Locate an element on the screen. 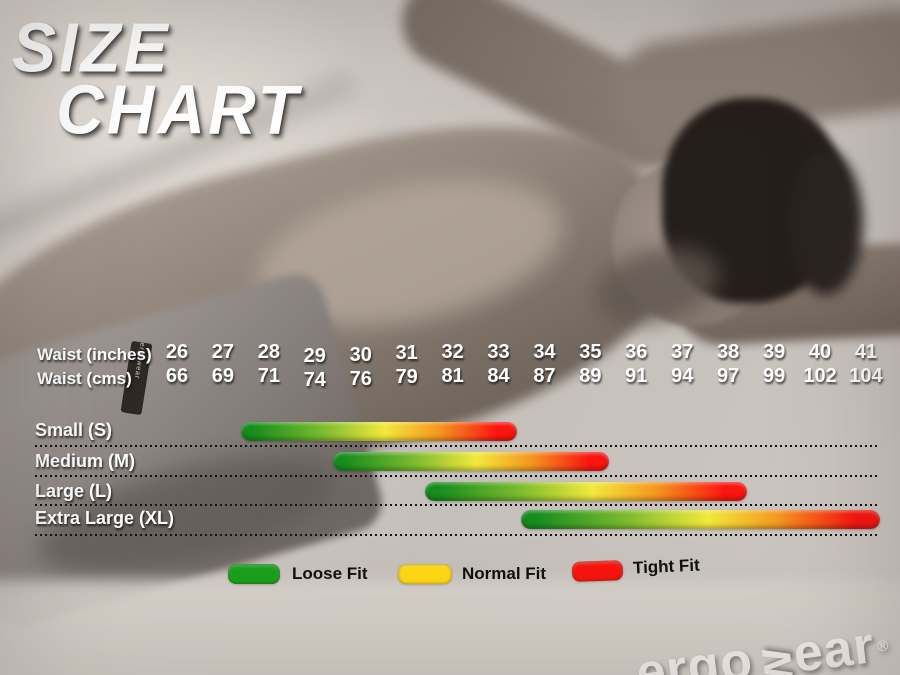 The image size is (900, 675). legend-swatch-loose-fit is located at coordinates (254, 574).